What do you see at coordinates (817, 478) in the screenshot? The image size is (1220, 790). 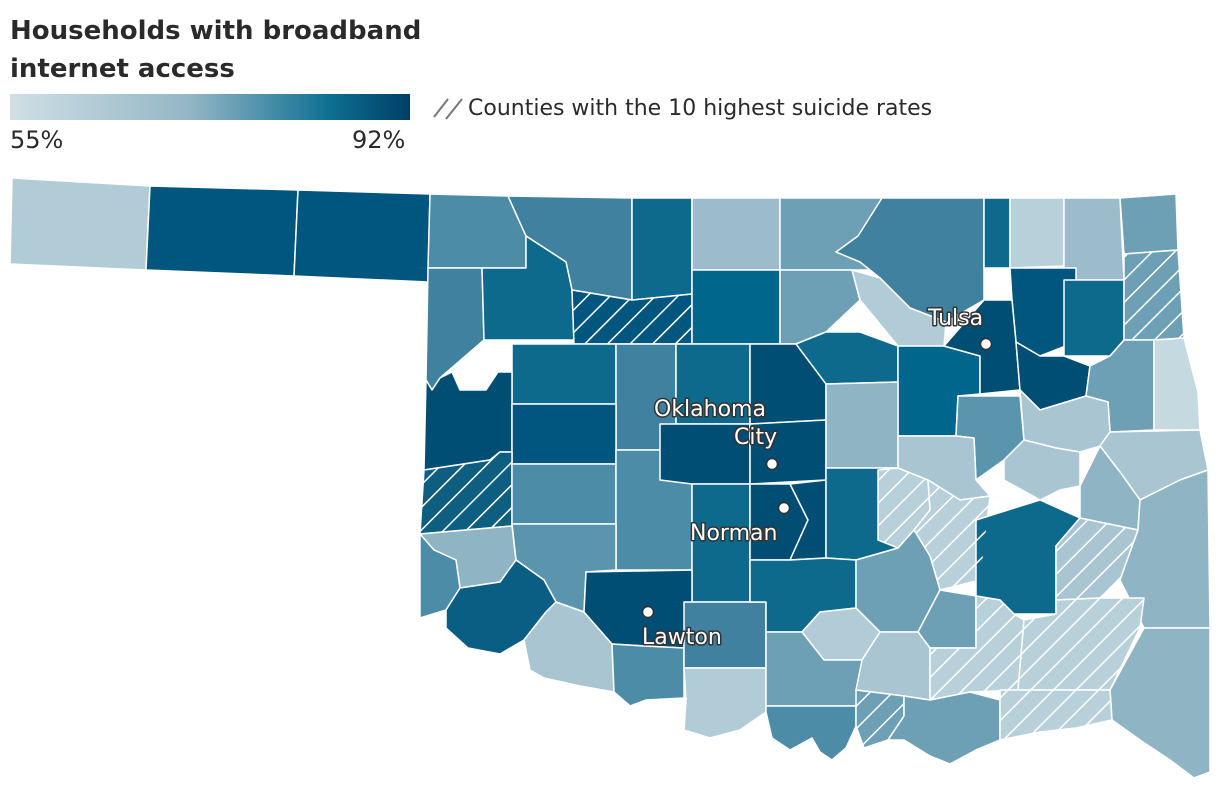 I see `city-markers: Tulsa Oklahoma City Norman Lawton` at bounding box center [817, 478].